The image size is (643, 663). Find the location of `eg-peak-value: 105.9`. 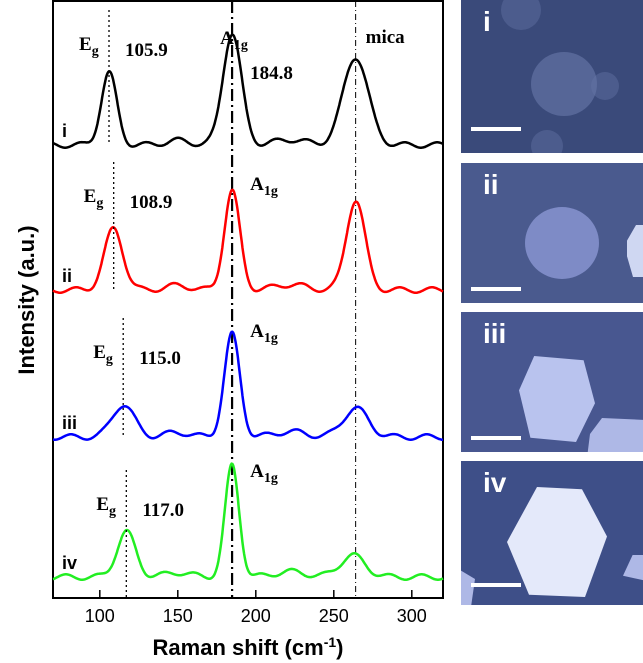

eg-peak-value: 105.9 is located at coordinates (146, 50).